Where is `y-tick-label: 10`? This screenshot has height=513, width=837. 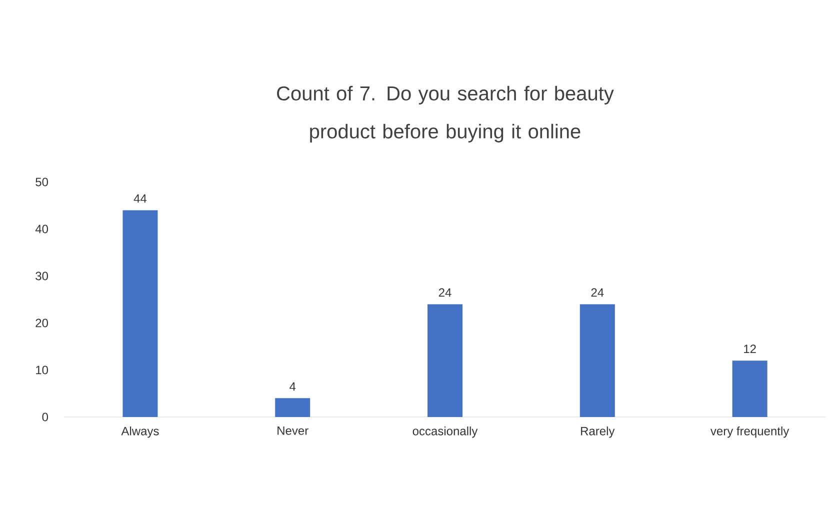
y-tick-label: 10 is located at coordinates (42, 370).